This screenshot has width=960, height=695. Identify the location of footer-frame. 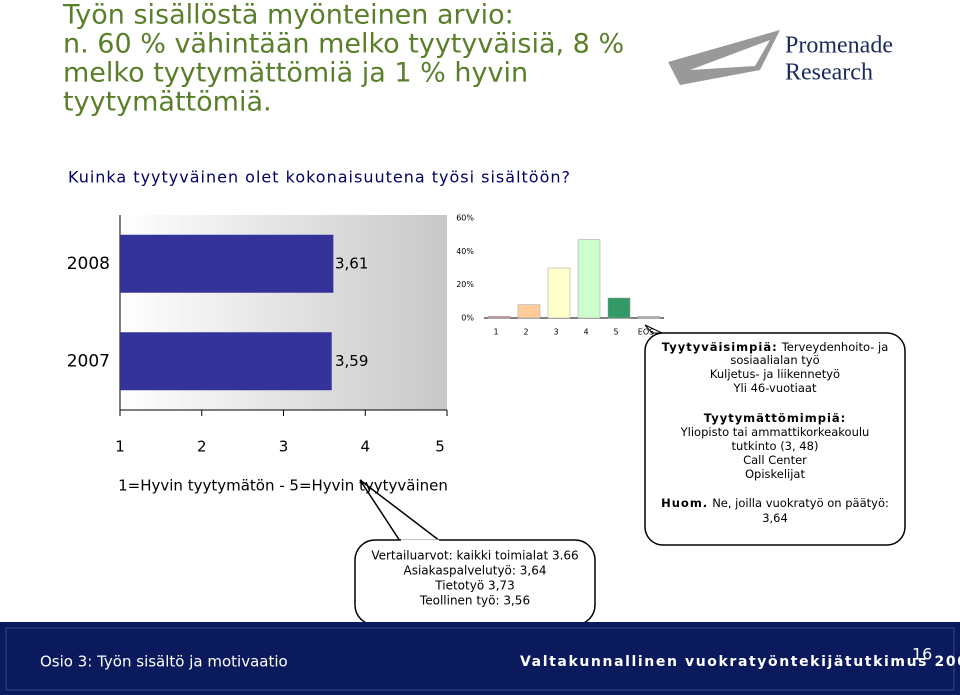
(480, 659).